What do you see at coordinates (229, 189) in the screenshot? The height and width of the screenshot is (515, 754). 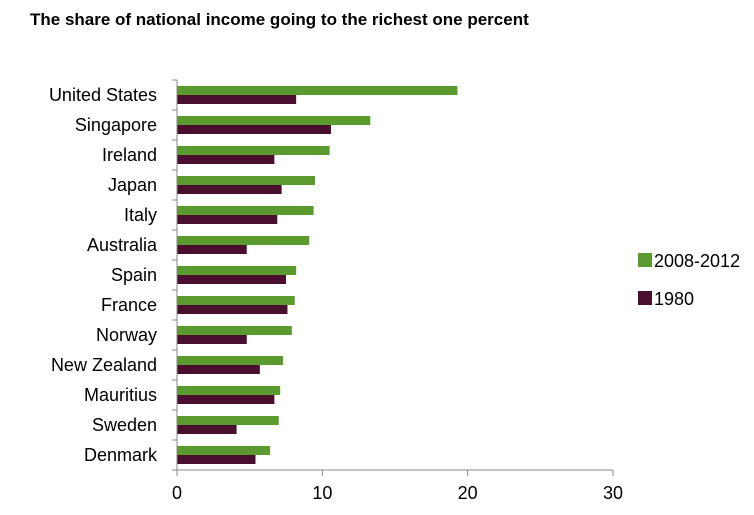 I see `bar-japan-1980` at bounding box center [229, 189].